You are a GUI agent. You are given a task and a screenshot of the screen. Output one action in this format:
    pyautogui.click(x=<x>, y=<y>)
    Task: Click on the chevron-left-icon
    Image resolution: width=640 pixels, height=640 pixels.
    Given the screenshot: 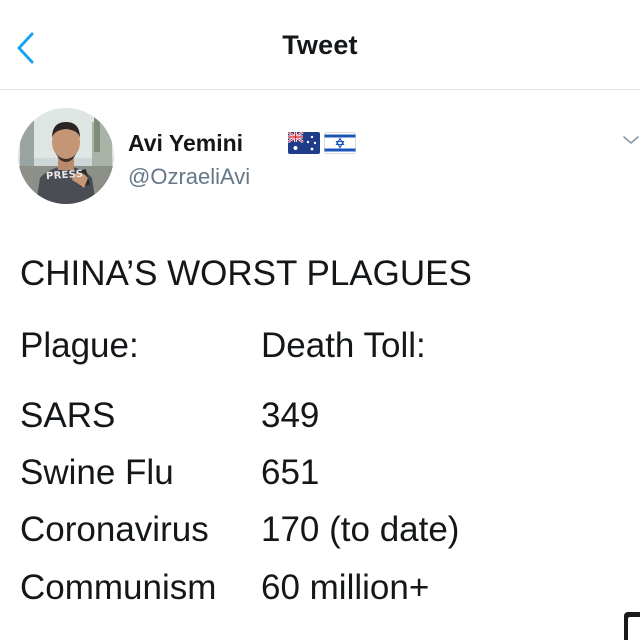 What is the action you would take?
    pyautogui.click(x=25, y=48)
    